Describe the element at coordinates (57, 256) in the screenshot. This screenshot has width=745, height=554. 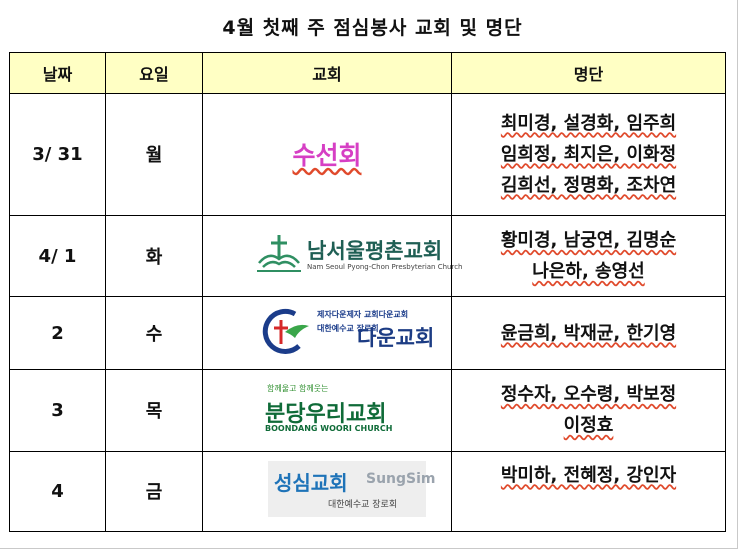
I see `date-cell: 4/ 1` at that location.